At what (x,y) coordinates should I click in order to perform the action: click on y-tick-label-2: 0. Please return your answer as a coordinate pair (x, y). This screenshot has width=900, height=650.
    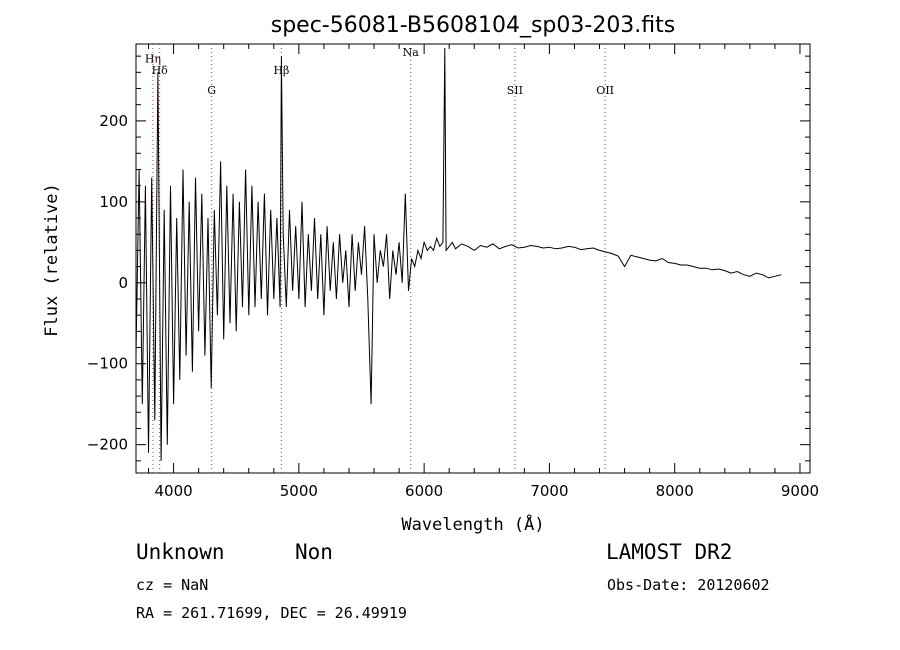
    Looking at the image, I should click on (123, 283).